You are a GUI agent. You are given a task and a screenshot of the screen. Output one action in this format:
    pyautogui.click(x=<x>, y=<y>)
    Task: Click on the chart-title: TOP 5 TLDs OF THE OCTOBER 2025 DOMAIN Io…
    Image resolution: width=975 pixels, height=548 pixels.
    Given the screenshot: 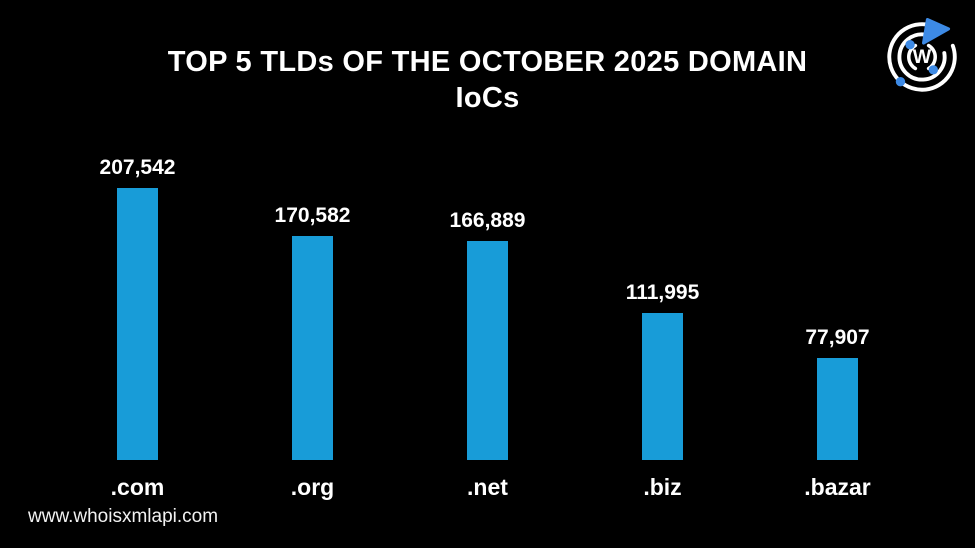 What is the action you would take?
    pyautogui.click(x=487, y=80)
    